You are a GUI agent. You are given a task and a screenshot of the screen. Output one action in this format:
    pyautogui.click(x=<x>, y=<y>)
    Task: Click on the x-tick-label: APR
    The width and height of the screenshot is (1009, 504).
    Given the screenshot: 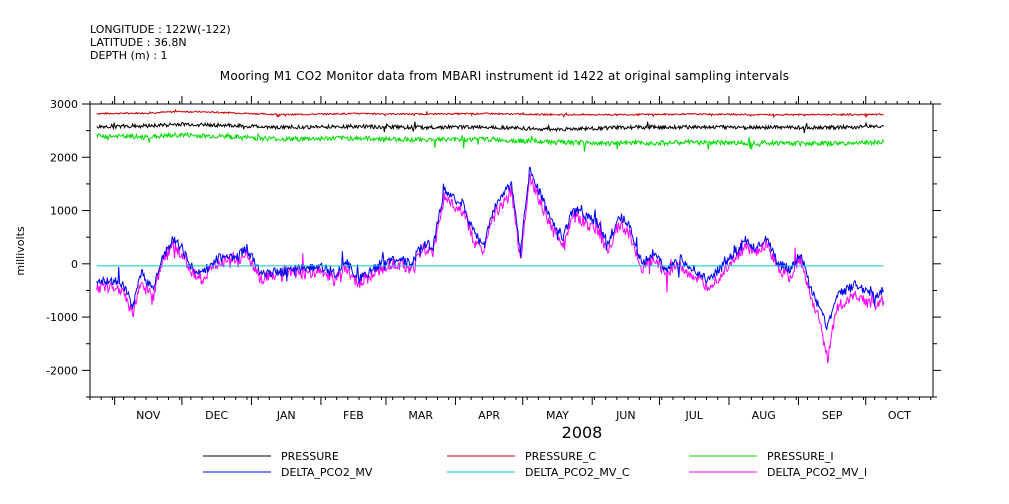 What is the action you would take?
    pyautogui.click(x=489, y=415)
    